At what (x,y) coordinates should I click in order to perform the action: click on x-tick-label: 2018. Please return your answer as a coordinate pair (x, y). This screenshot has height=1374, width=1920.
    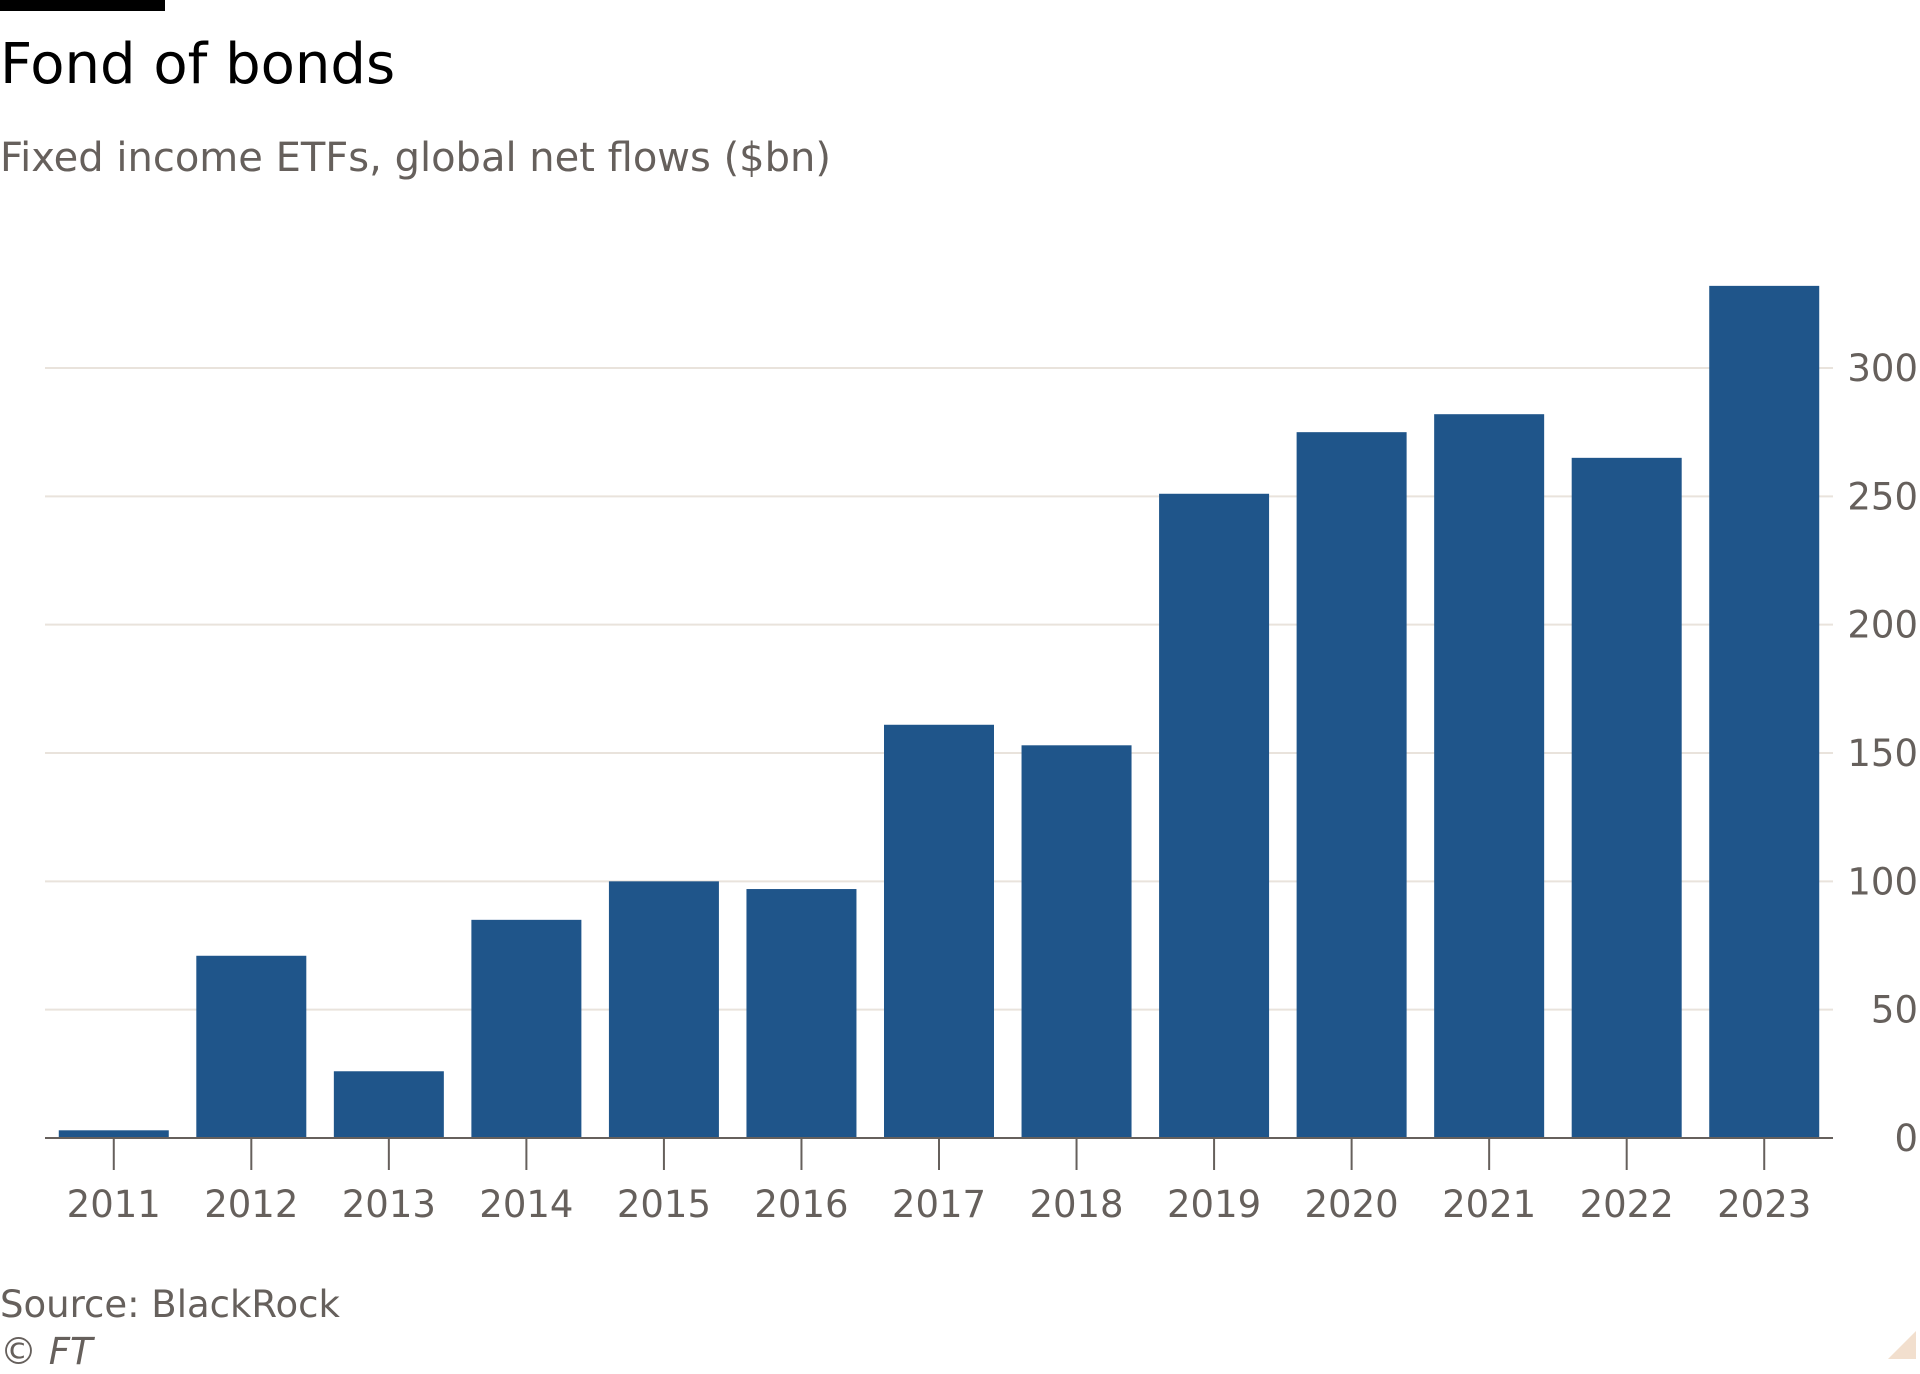
    Looking at the image, I should click on (1076, 1204).